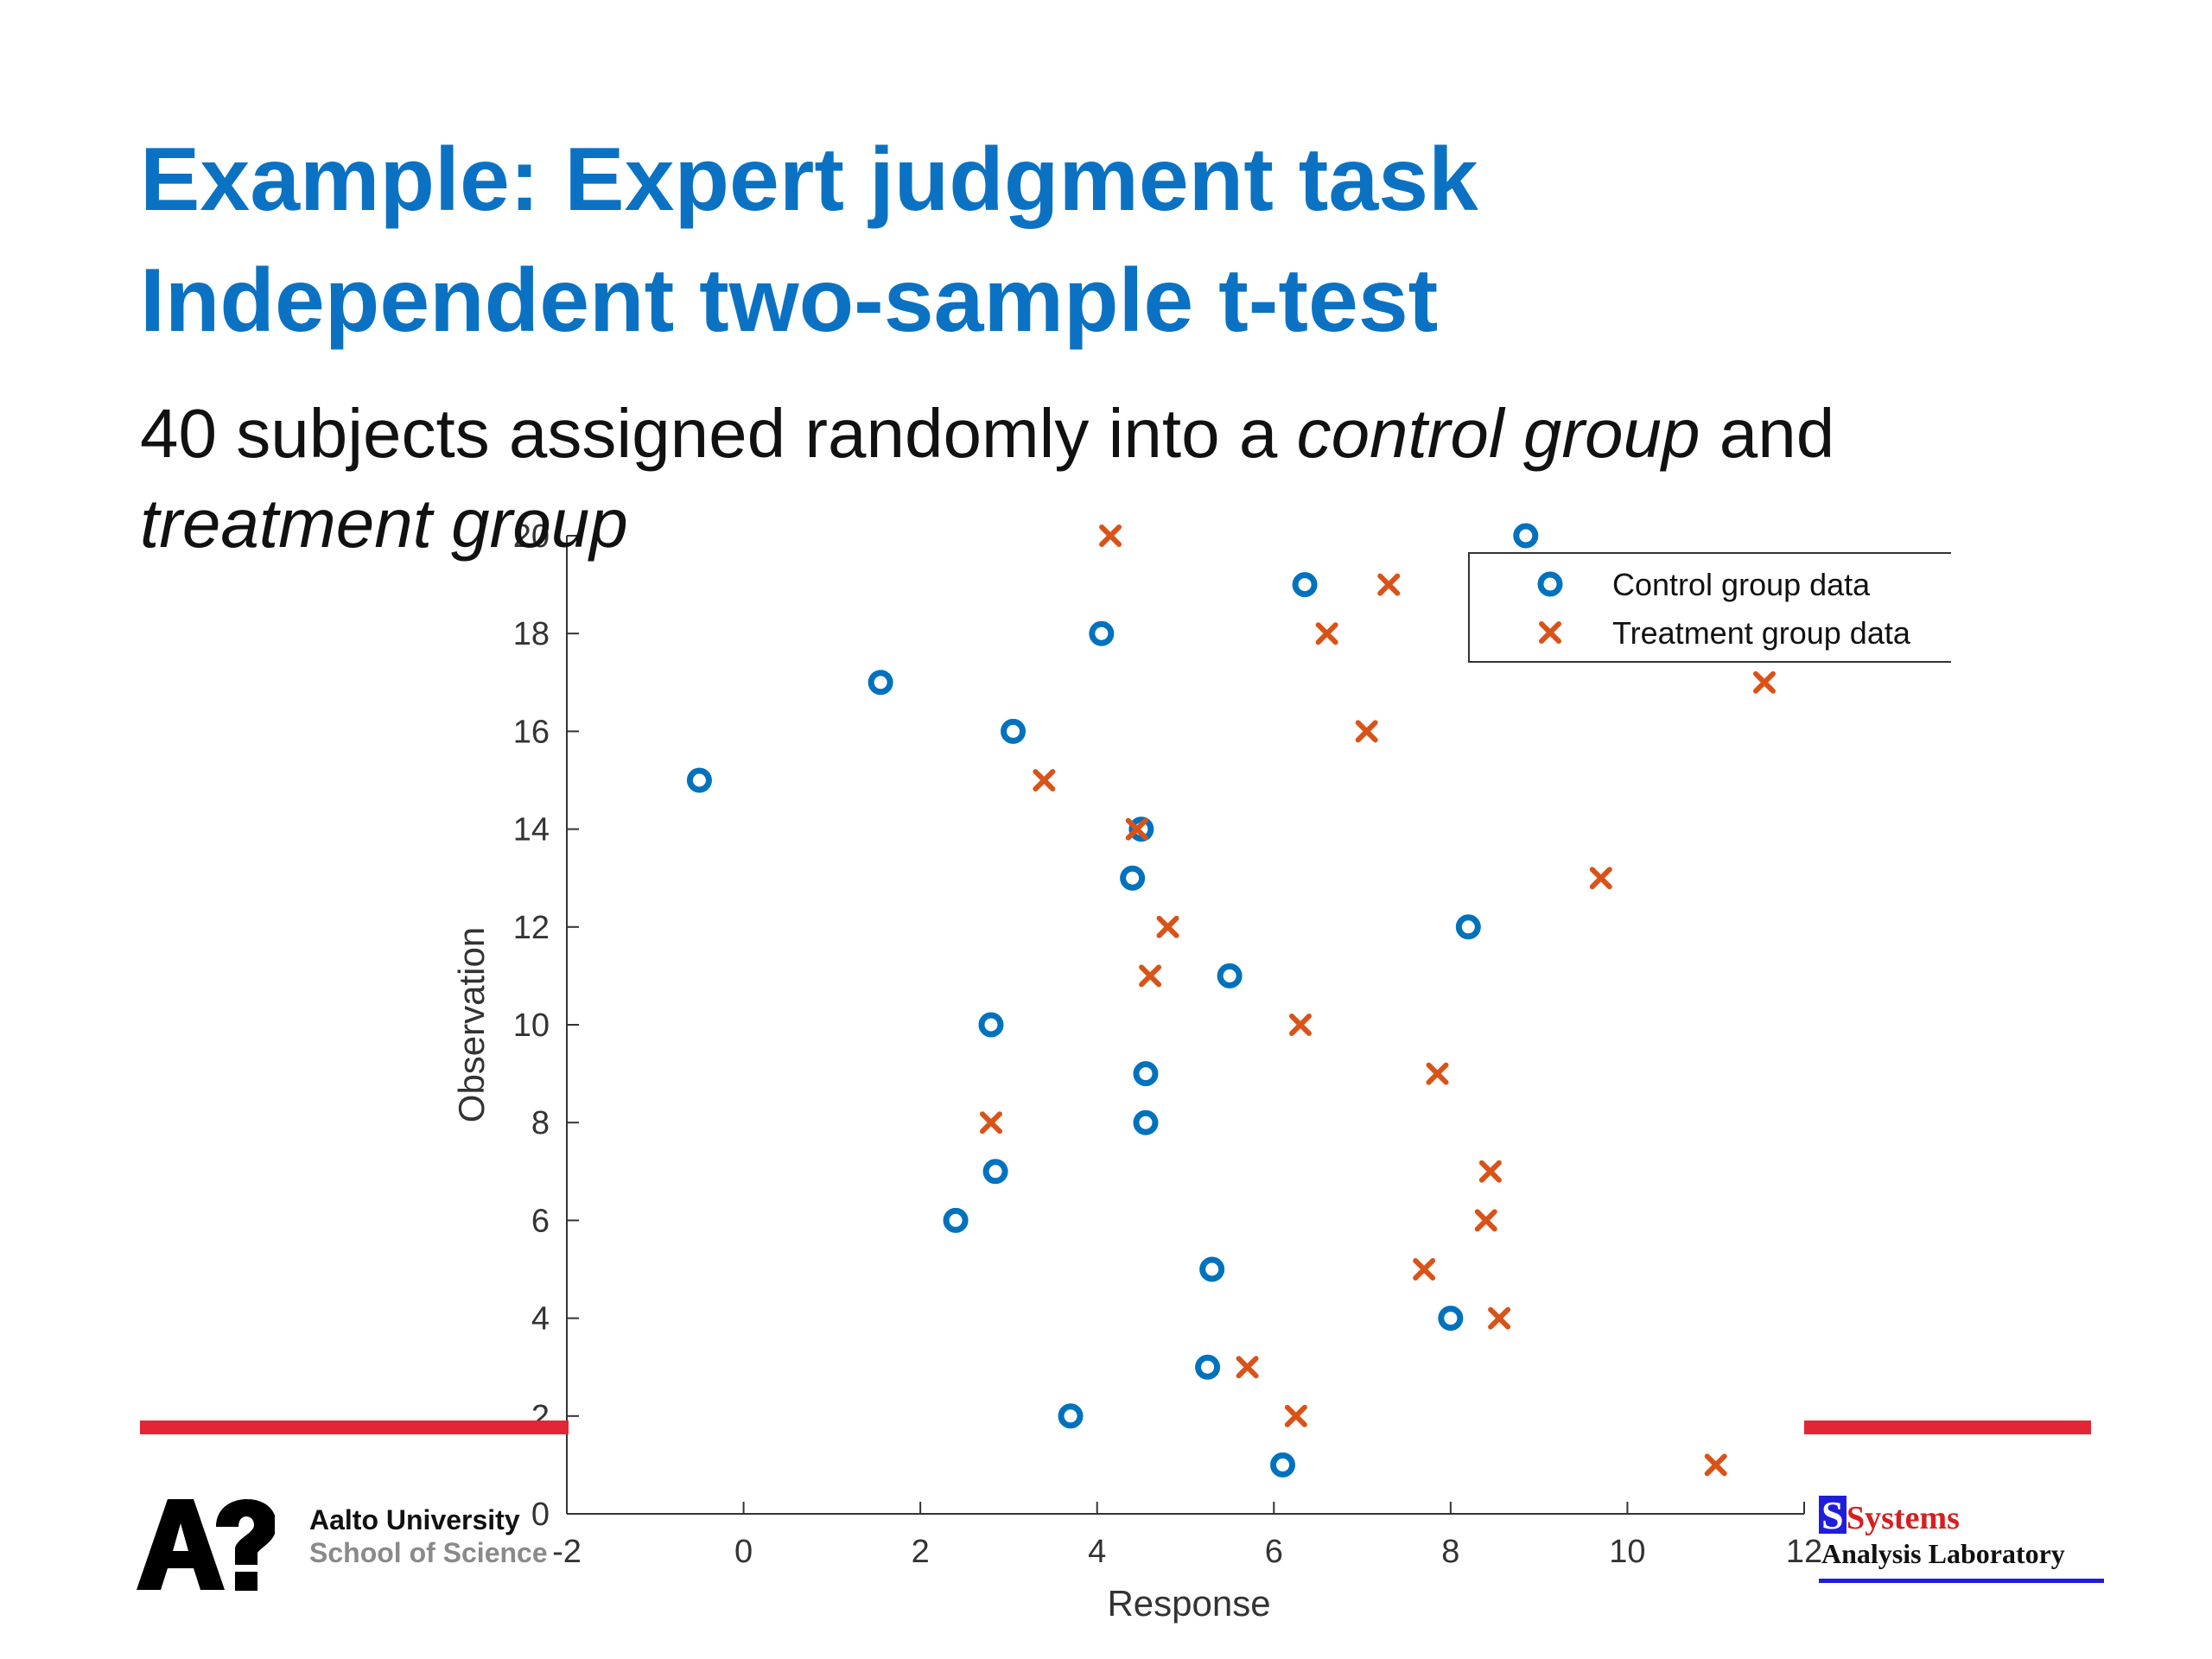 The image size is (2212, 1659). I want to click on y-tick-label: 12, so click(531, 928).